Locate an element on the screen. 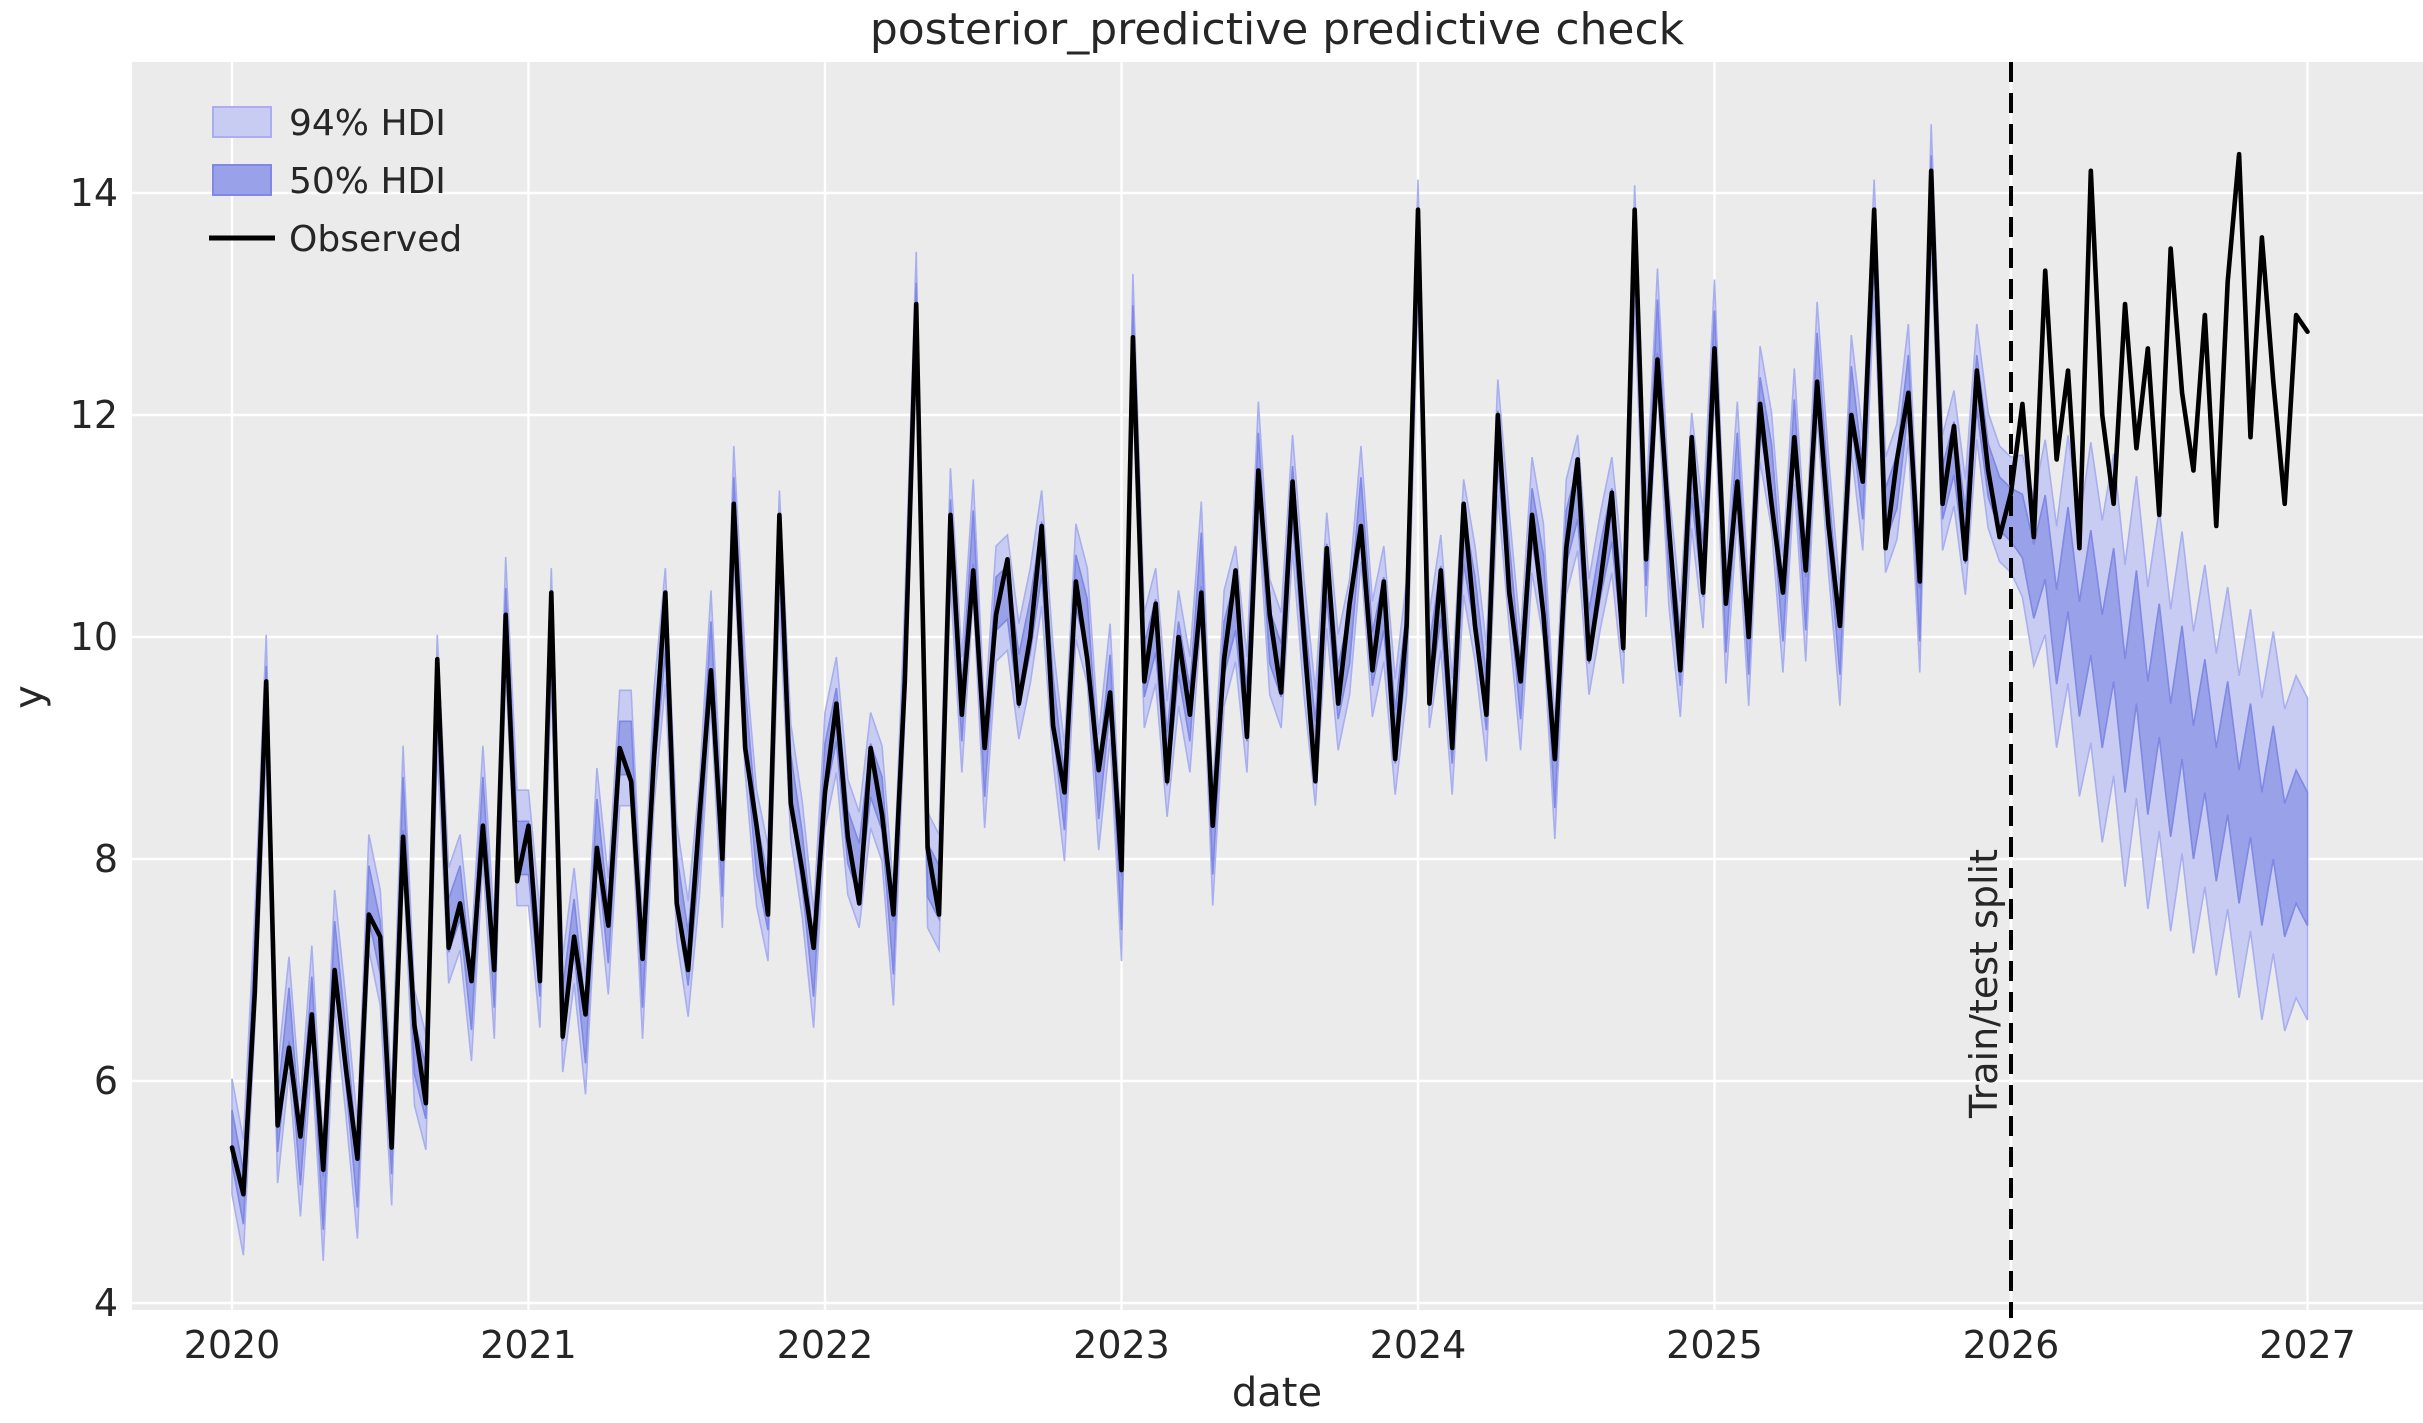  y-tick-label: 4 is located at coordinates (106, 1303).